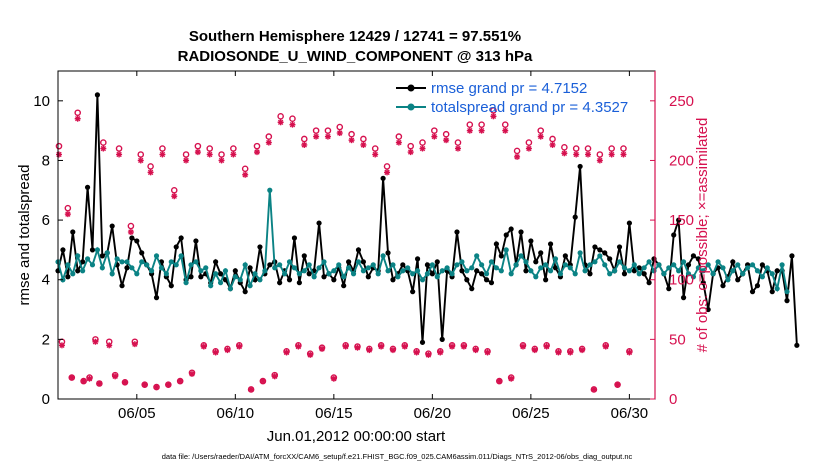 The image size is (830, 470). What do you see at coordinates (702, 235) in the screenshot?
I see `y-axis-right-label: # of obs: o=possible; ×=assimilated` at bounding box center [702, 235].